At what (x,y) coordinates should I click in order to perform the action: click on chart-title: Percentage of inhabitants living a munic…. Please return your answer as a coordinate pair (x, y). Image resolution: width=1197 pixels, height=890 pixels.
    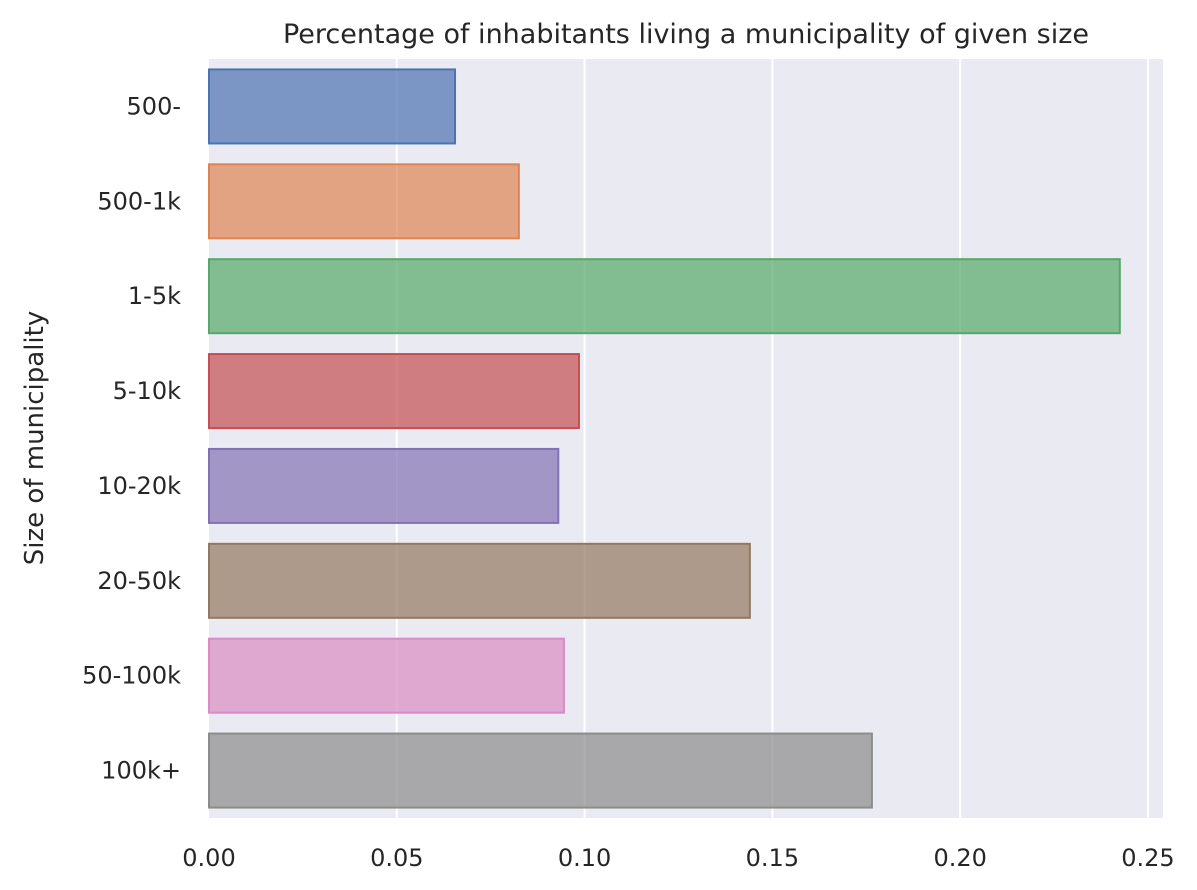
    Looking at the image, I should click on (686, 34).